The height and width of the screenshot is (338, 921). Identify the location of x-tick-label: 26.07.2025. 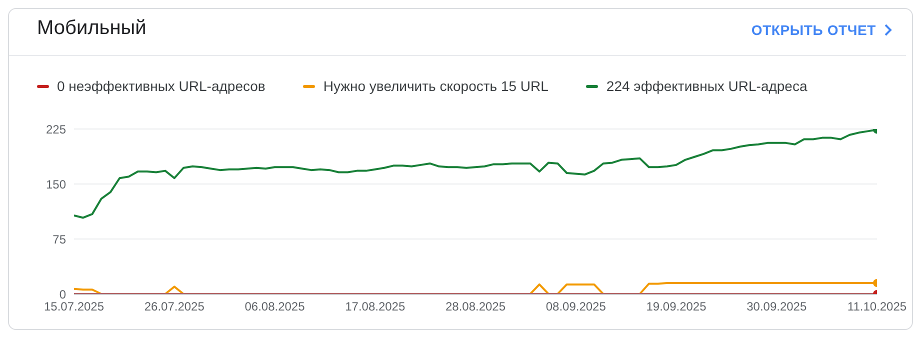
(174, 307).